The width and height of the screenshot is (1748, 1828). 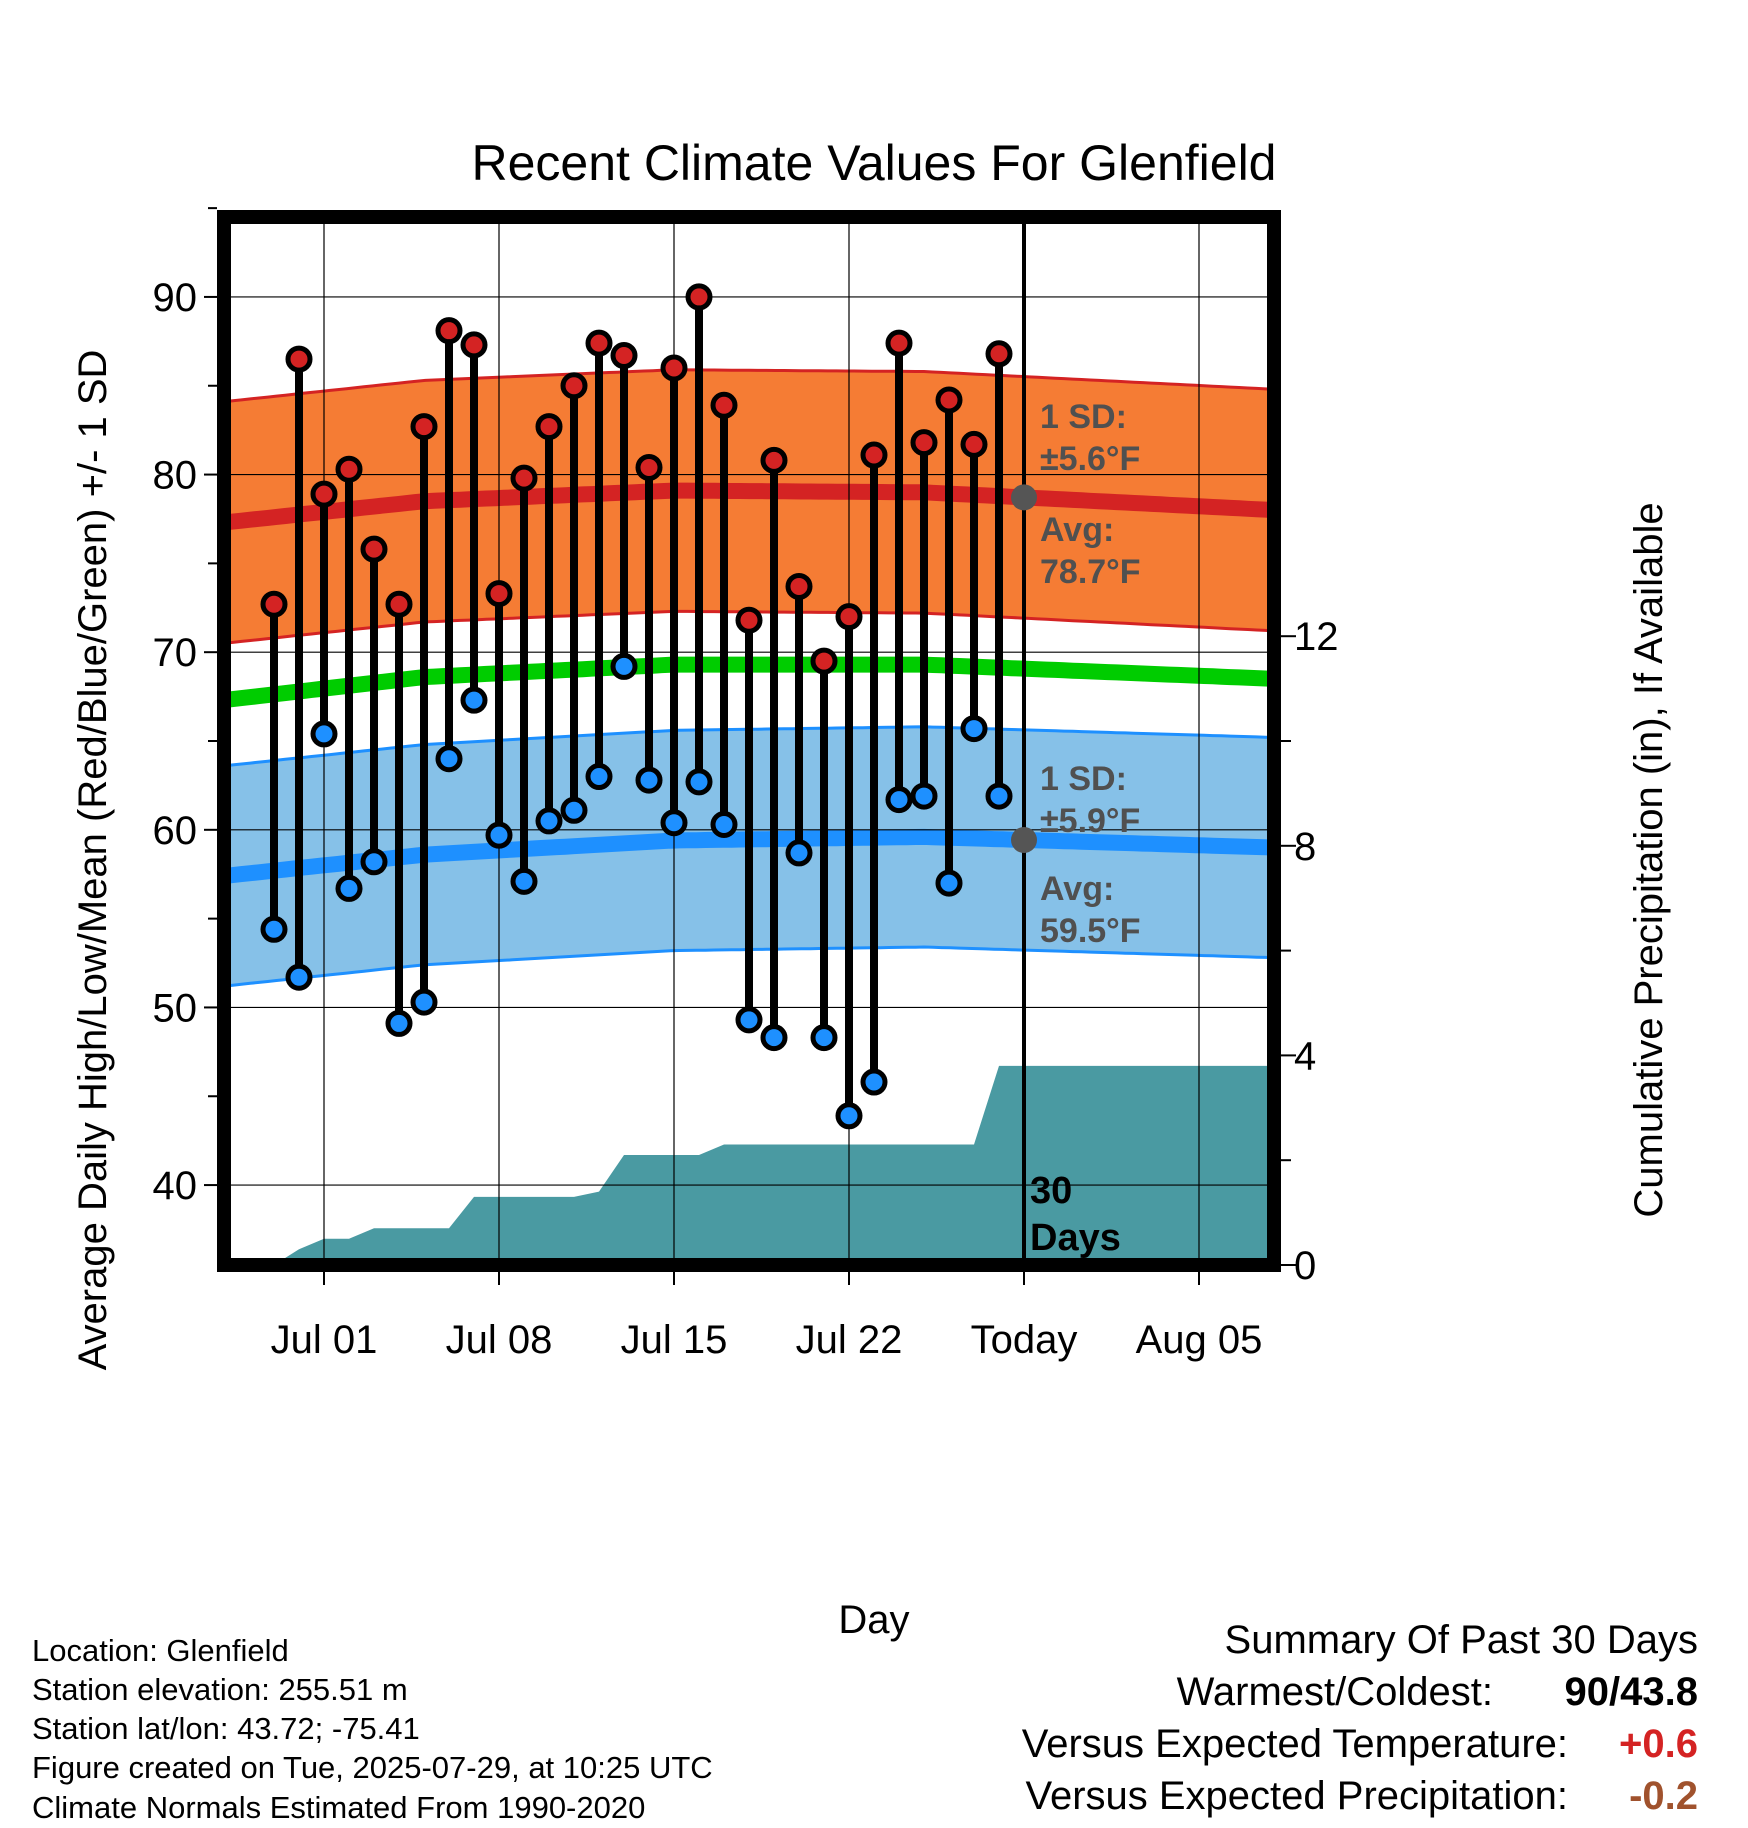 I want to click on x-tick-label: Aug 05, so click(x=1199, y=1340).